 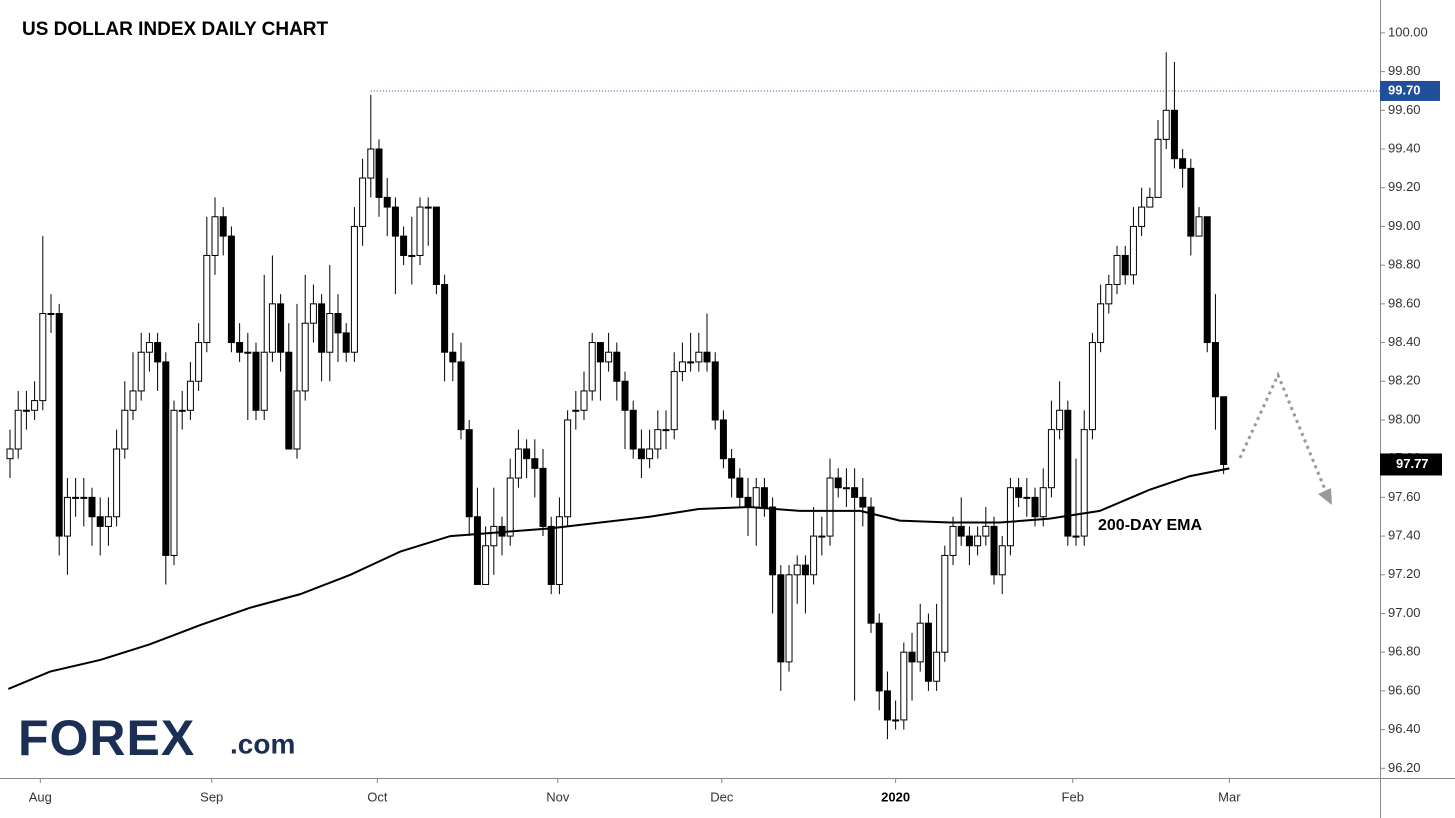 I want to click on x-tick-label: Nov, so click(x=558, y=796).